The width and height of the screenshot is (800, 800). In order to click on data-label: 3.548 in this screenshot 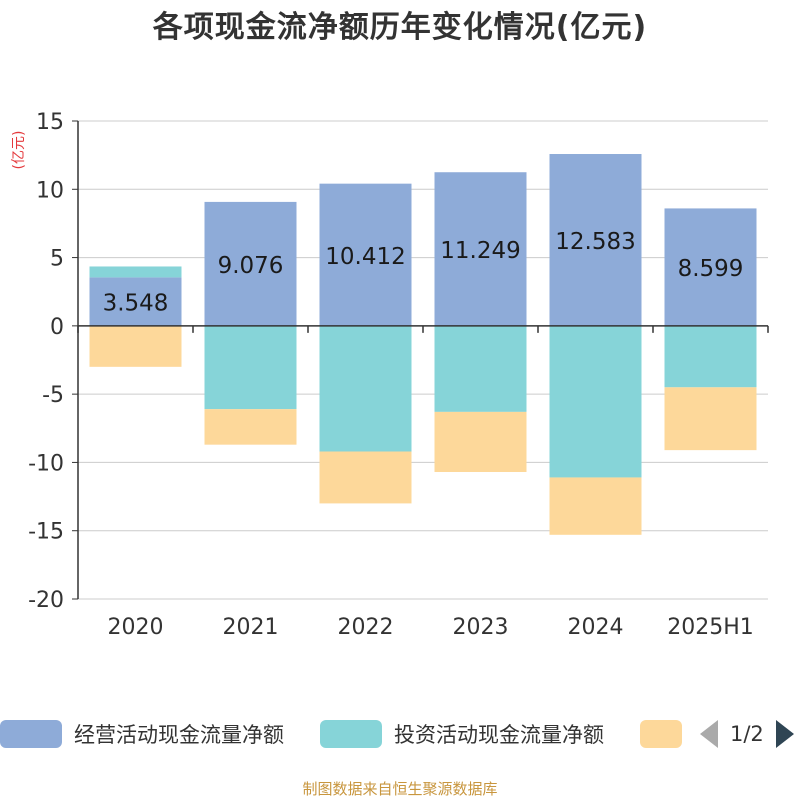, I will do `click(136, 304)`.